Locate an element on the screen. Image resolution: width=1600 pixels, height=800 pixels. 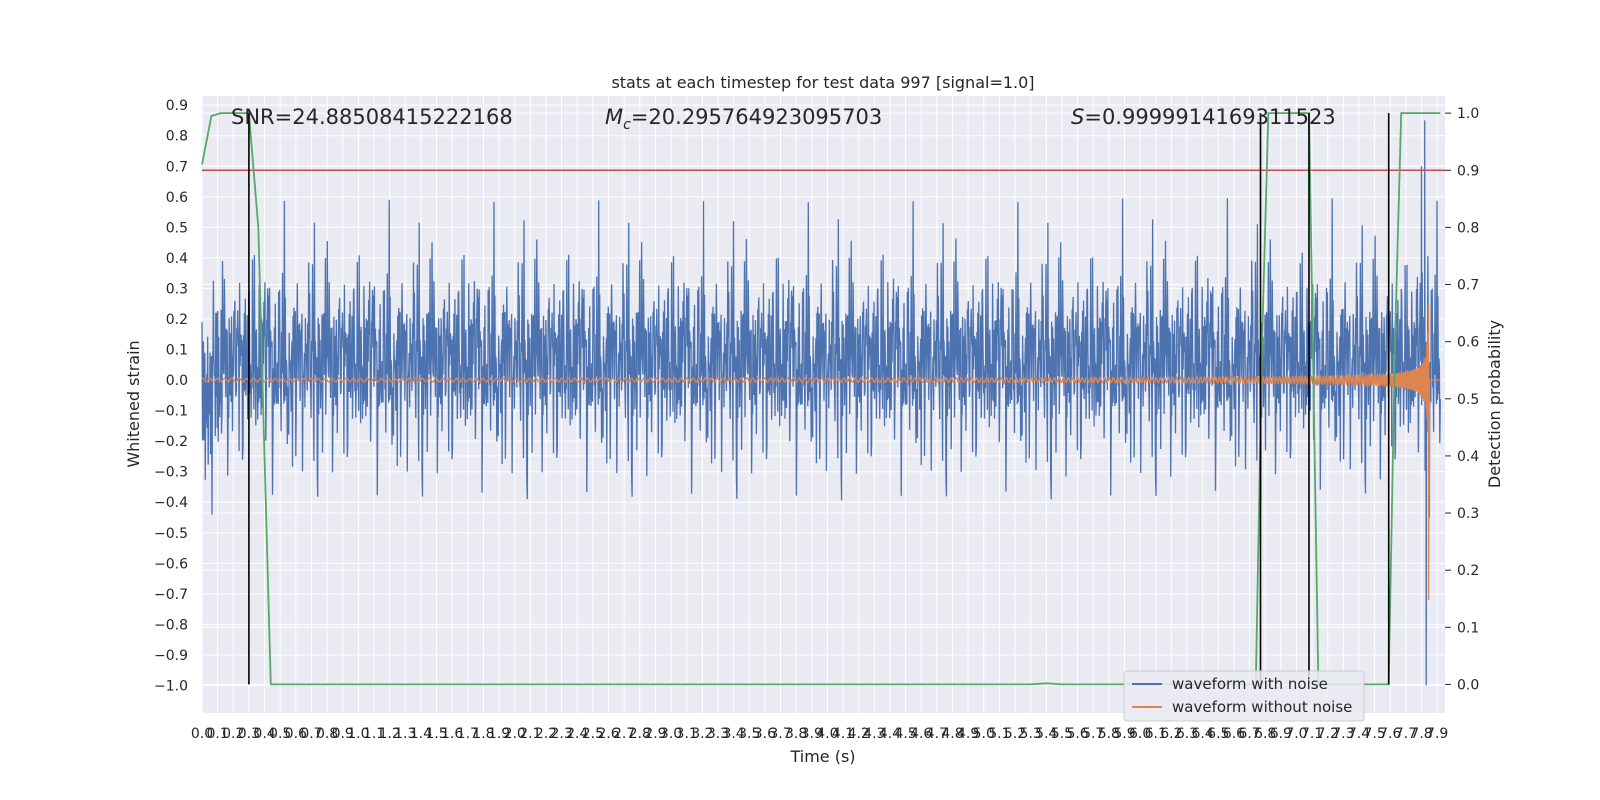
y-tick-label-17: −0.8 is located at coordinates (171, 625).